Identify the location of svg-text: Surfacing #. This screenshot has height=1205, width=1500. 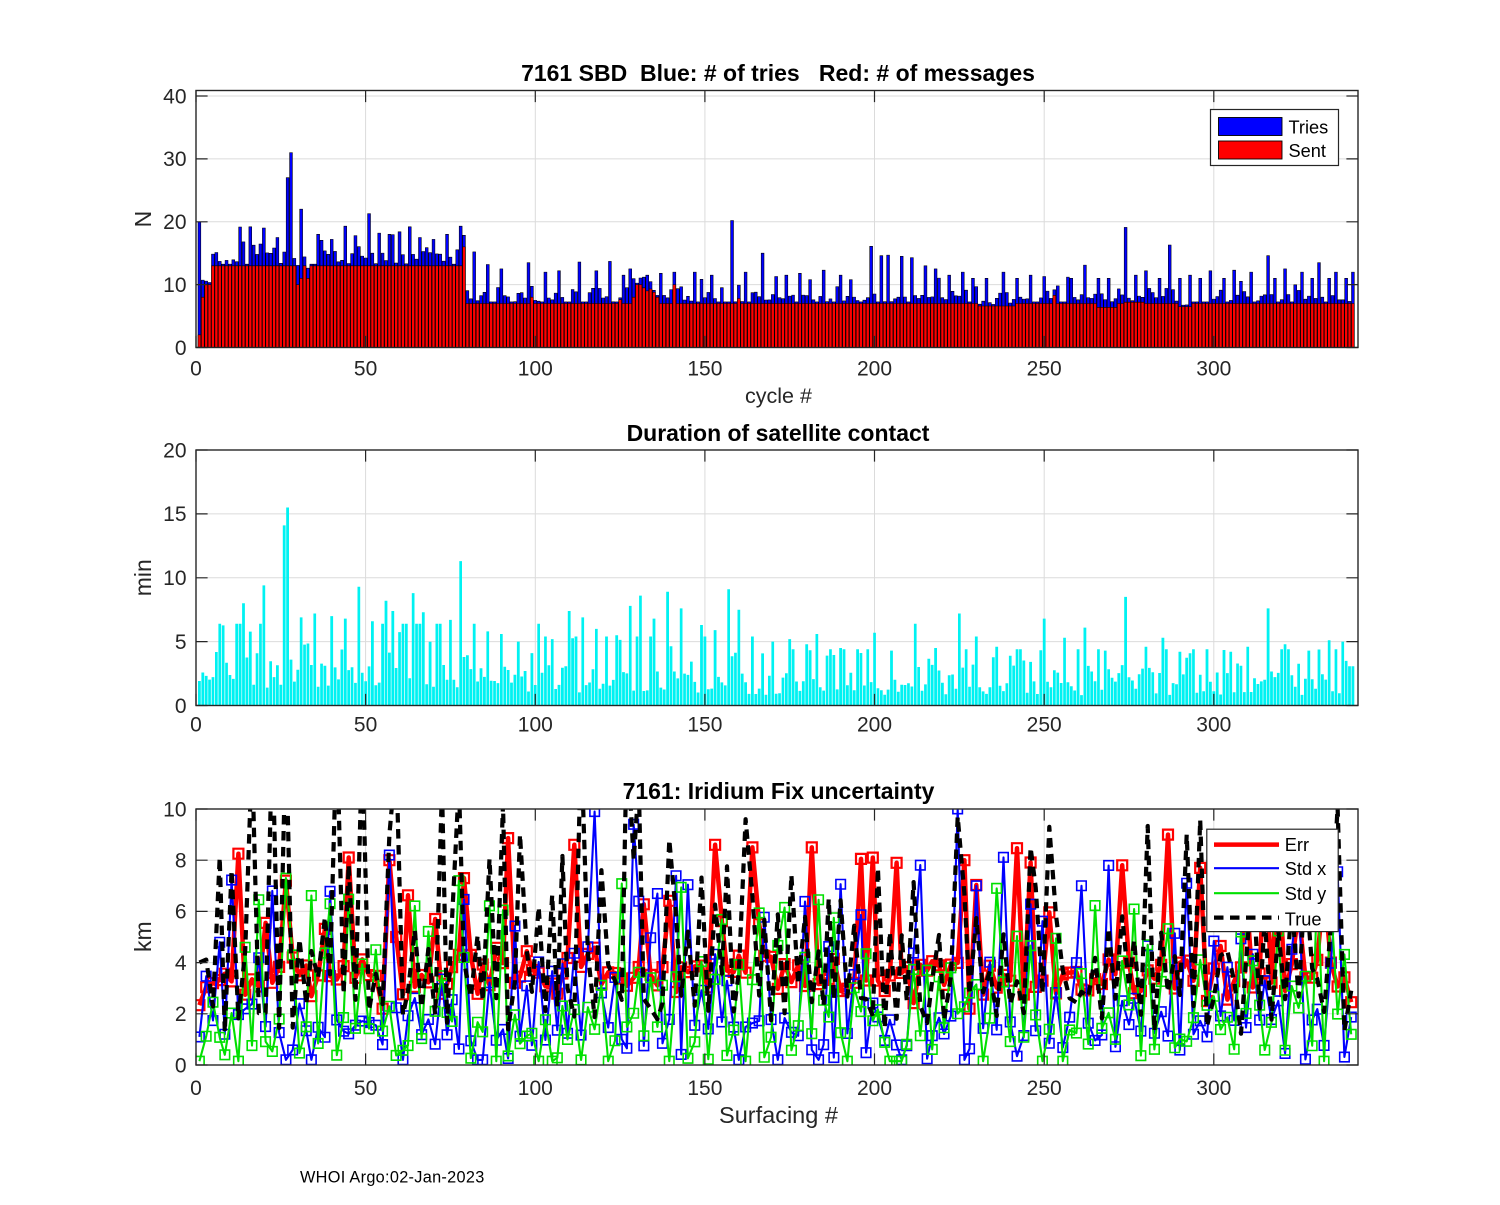
(778, 1115).